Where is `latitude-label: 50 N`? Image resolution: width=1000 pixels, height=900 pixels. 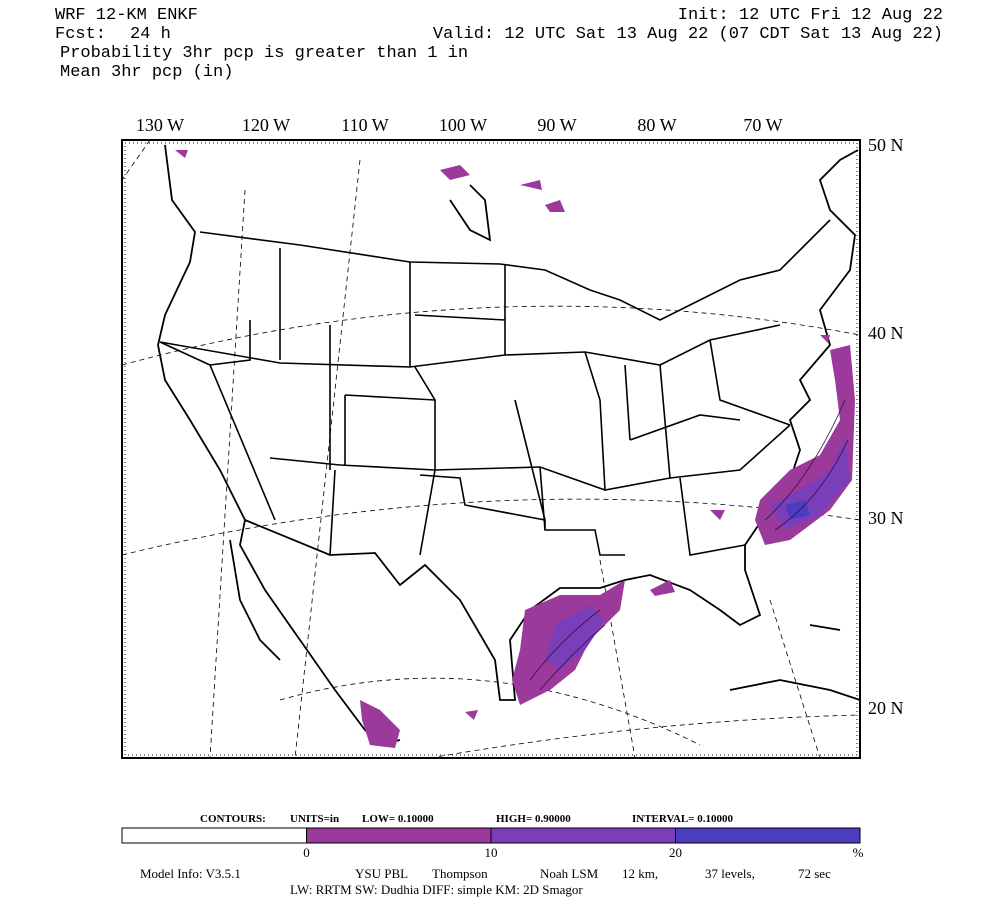 latitude-label: 50 N is located at coordinates (886, 145).